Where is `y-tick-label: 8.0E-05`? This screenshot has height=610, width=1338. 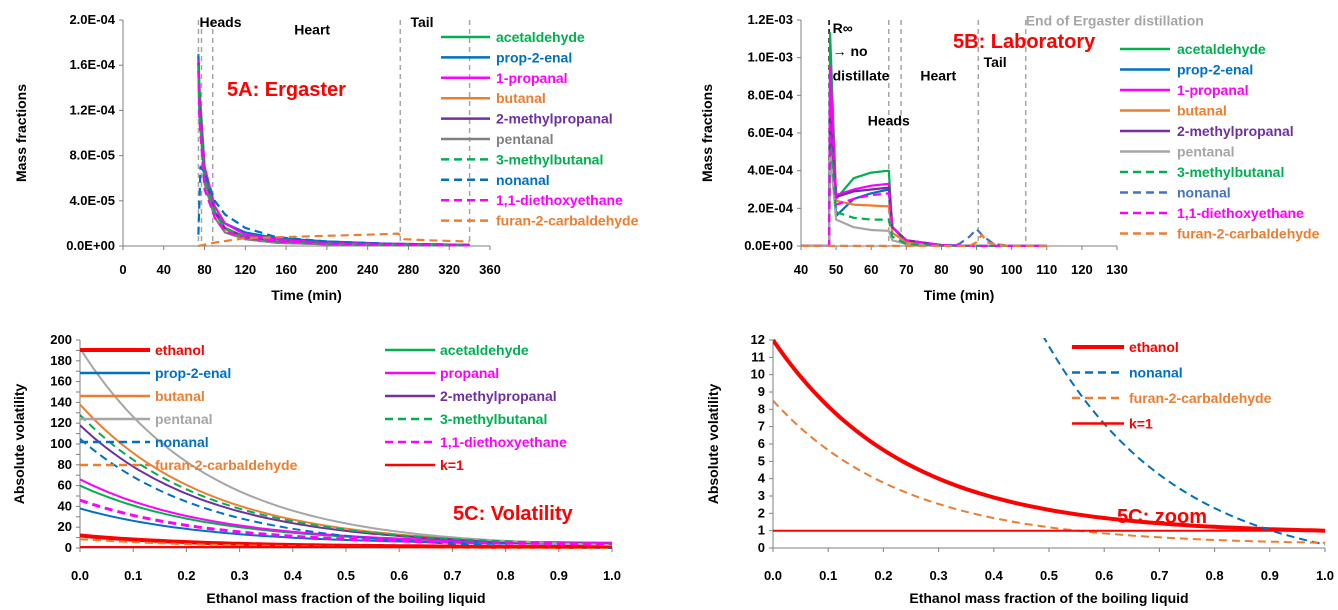
y-tick-label: 8.0E-05 is located at coordinates (92, 155).